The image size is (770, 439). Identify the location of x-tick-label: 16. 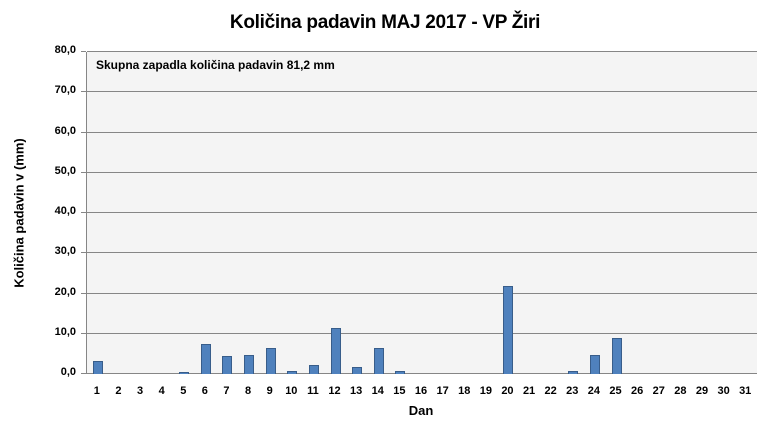
(421, 391).